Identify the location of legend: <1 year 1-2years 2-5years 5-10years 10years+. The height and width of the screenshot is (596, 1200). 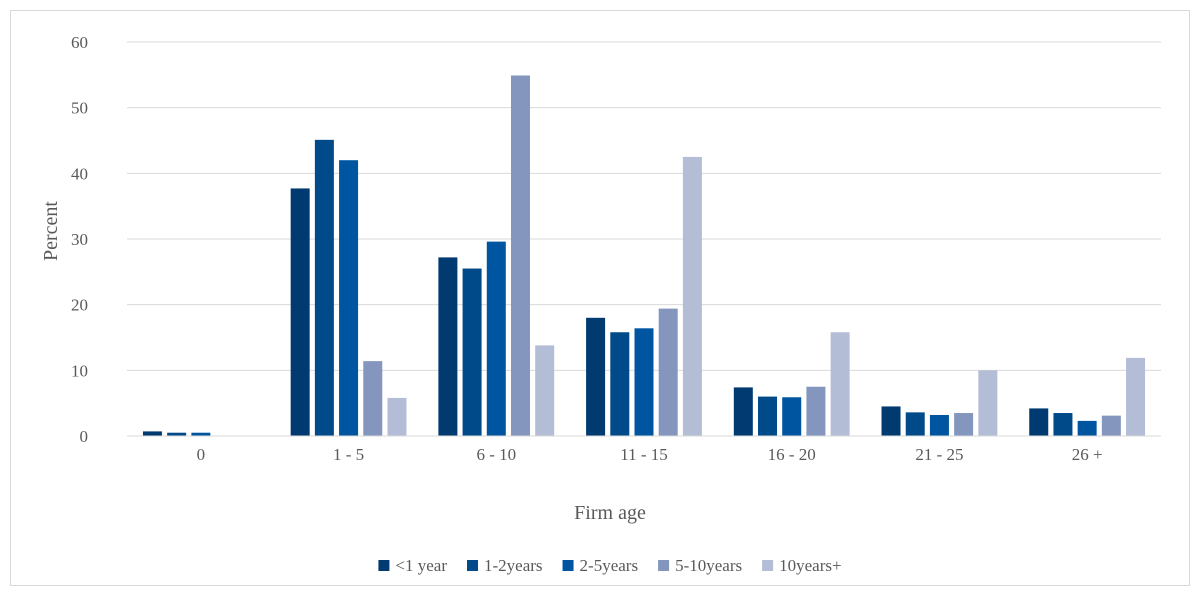
(610, 565).